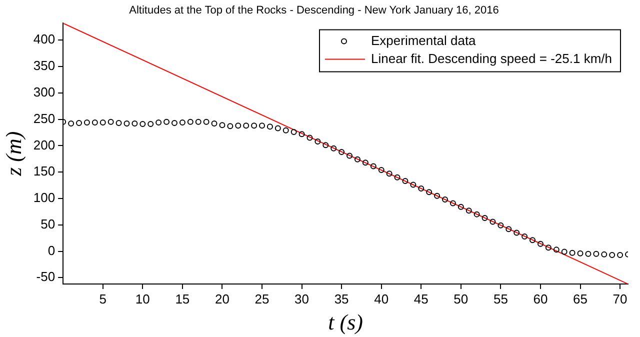  What do you see at coordinates (44, 66) in the screenshot?
I see `y-tick-label: 350` at bounding box center [44, 66].